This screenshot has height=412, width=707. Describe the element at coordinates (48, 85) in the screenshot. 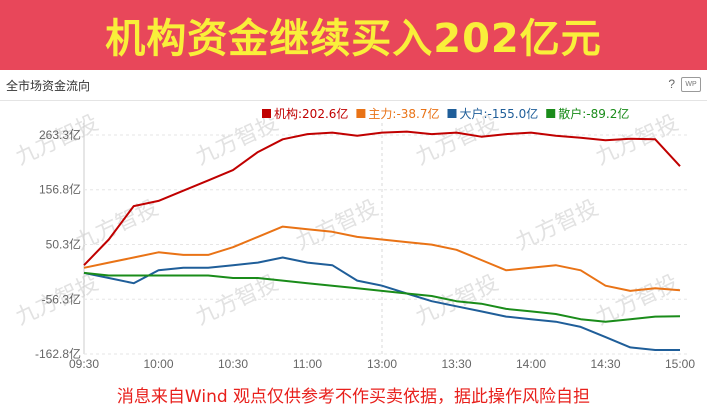

I see `panel-title: 全市场资金流向` at that location.